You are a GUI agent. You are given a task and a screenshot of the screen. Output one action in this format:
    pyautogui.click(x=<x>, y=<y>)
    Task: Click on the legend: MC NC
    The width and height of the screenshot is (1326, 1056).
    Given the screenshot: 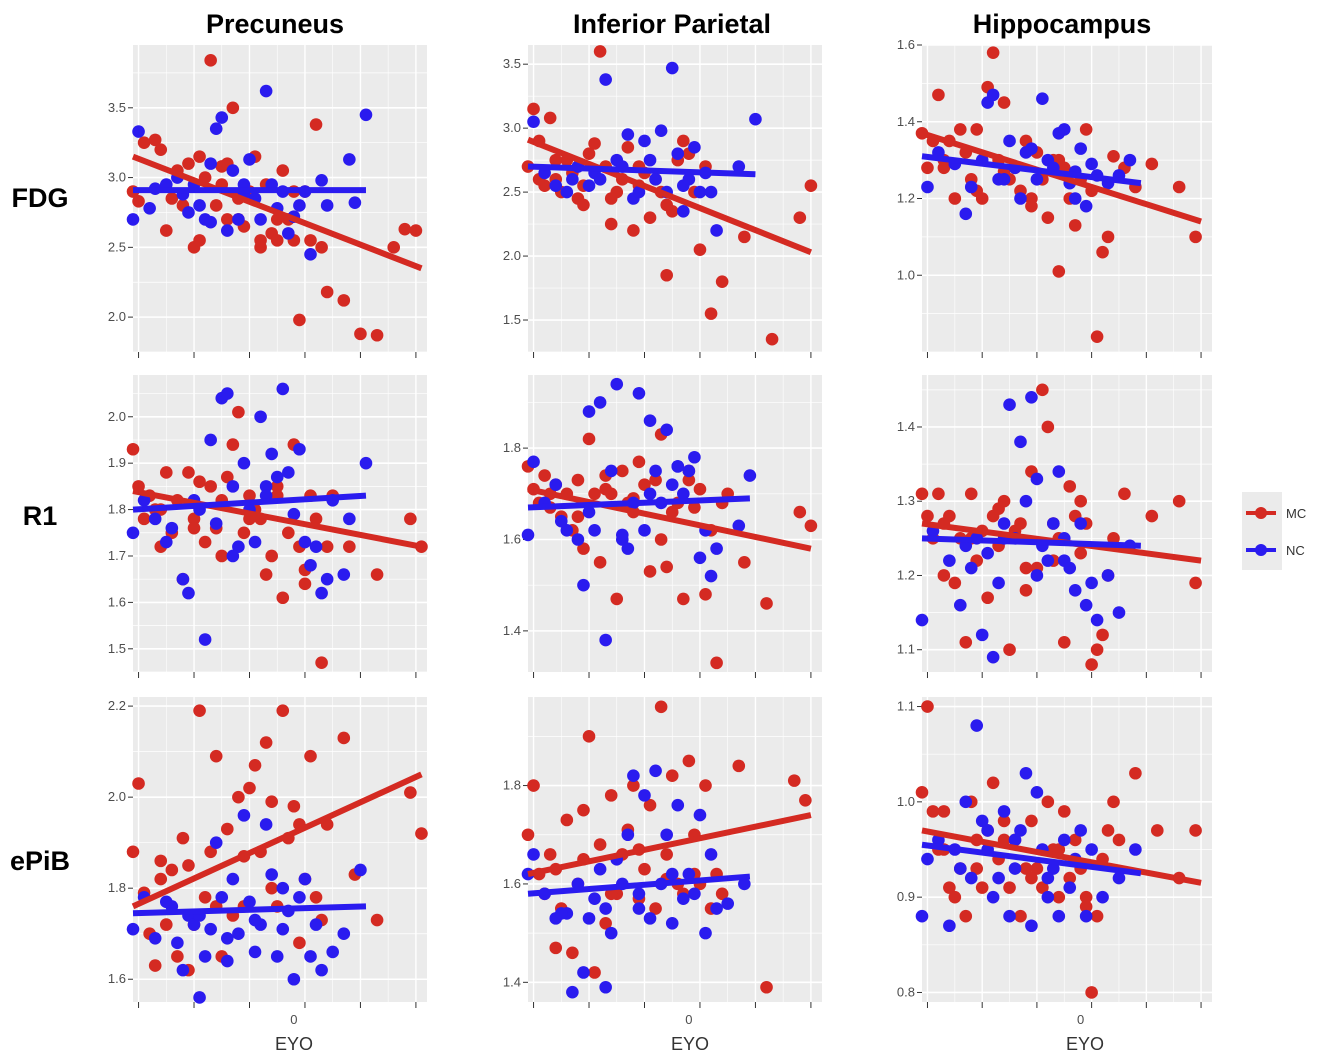 What is the action you would take?
    pyautogui.click(x=1274, y=531)
    